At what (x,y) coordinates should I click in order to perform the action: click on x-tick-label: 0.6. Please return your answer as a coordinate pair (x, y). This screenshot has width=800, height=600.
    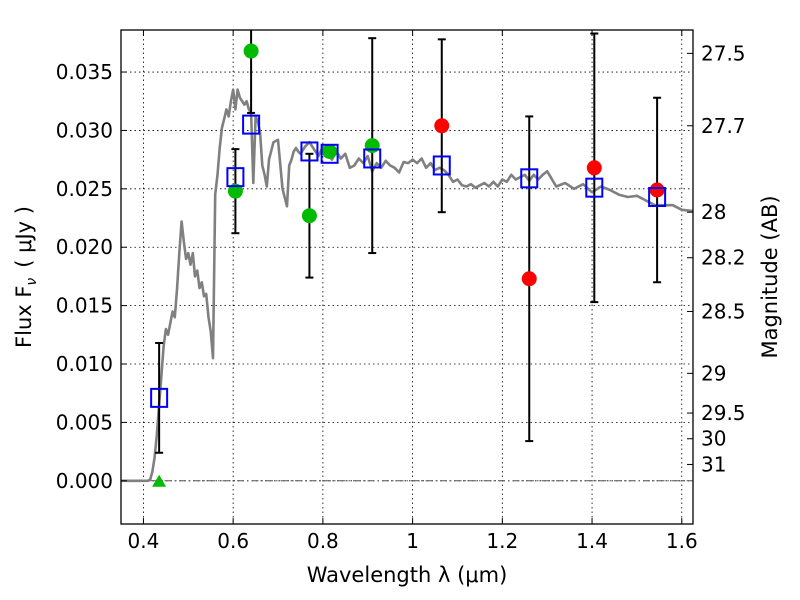
    Looking at the image, I should click on (233, 541).